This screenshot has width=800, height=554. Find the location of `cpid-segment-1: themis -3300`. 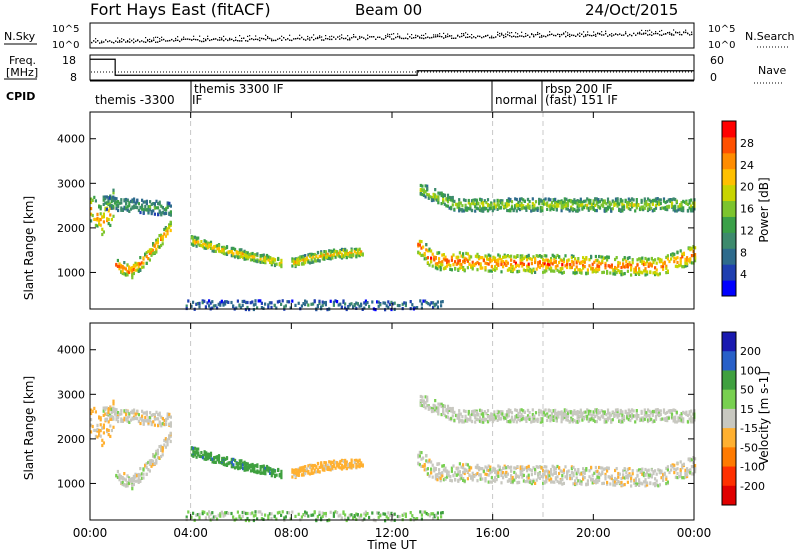

cpid-segment-1: themis -3300 is located at coordinates (135, 100).